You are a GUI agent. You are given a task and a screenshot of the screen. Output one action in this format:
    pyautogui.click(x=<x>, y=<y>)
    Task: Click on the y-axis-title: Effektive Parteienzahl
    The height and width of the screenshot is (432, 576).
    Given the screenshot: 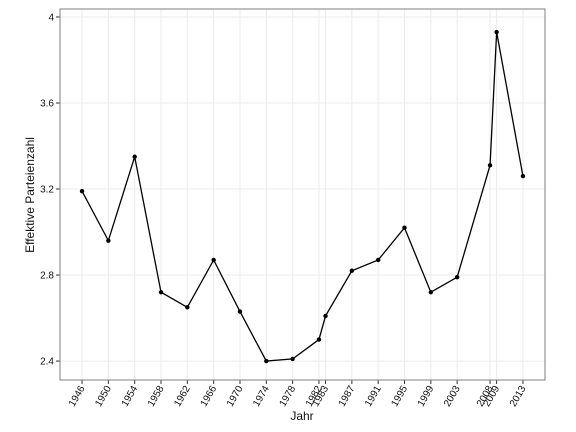 What is the action you would take?
    pyautogui.click(x=30, y=195)
    